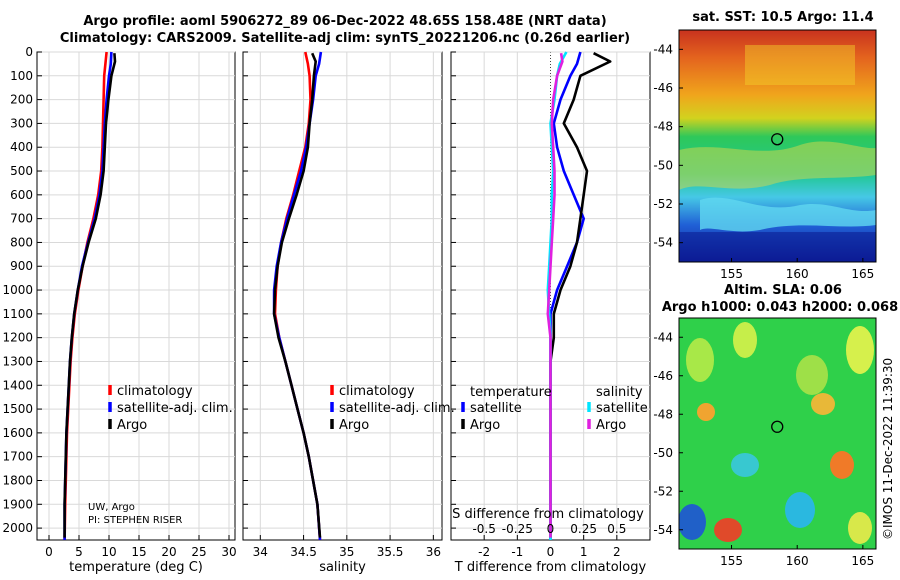 The image size is (900, 580). I want to click on diff-tick-label-x: -2, so click(484, 552).